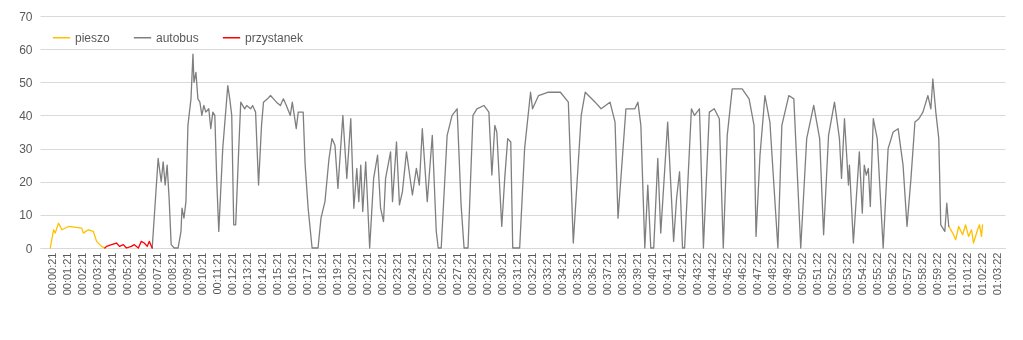  What do you see at coordinates (862, 274) in the screenshot?
I see `x-tick-label: 00:54:22` at bounding box center [862, 274].